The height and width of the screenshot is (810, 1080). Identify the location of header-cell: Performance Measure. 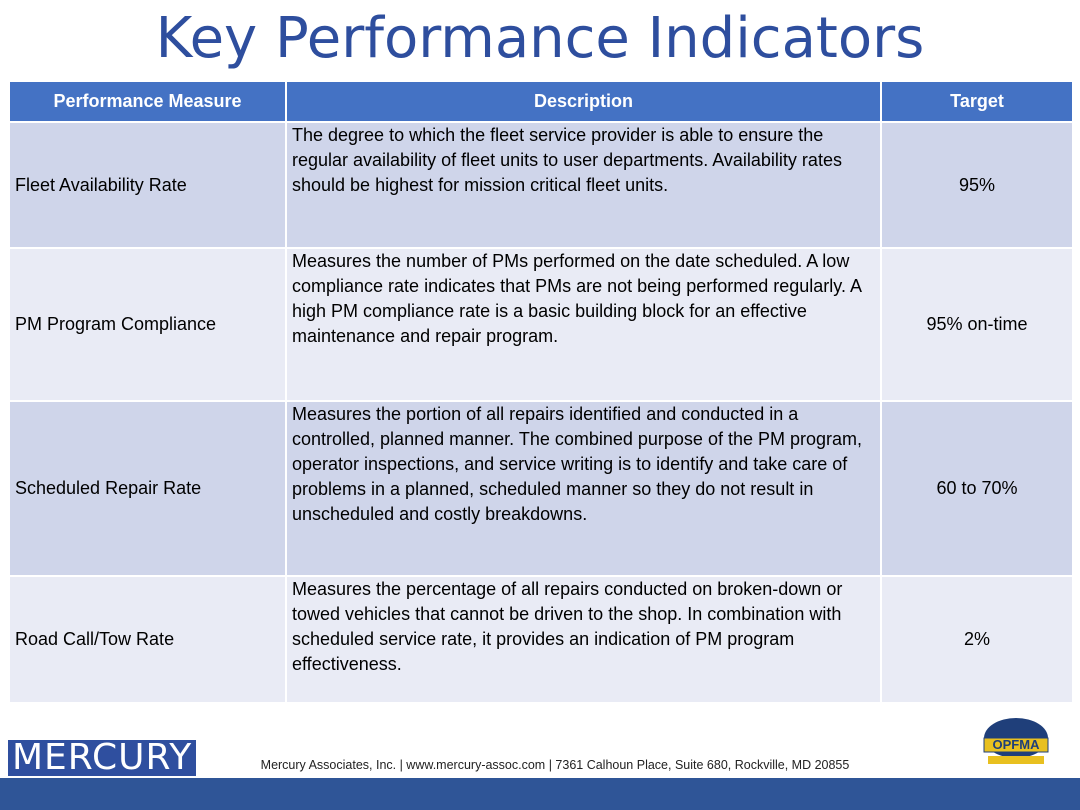
(147, 101).